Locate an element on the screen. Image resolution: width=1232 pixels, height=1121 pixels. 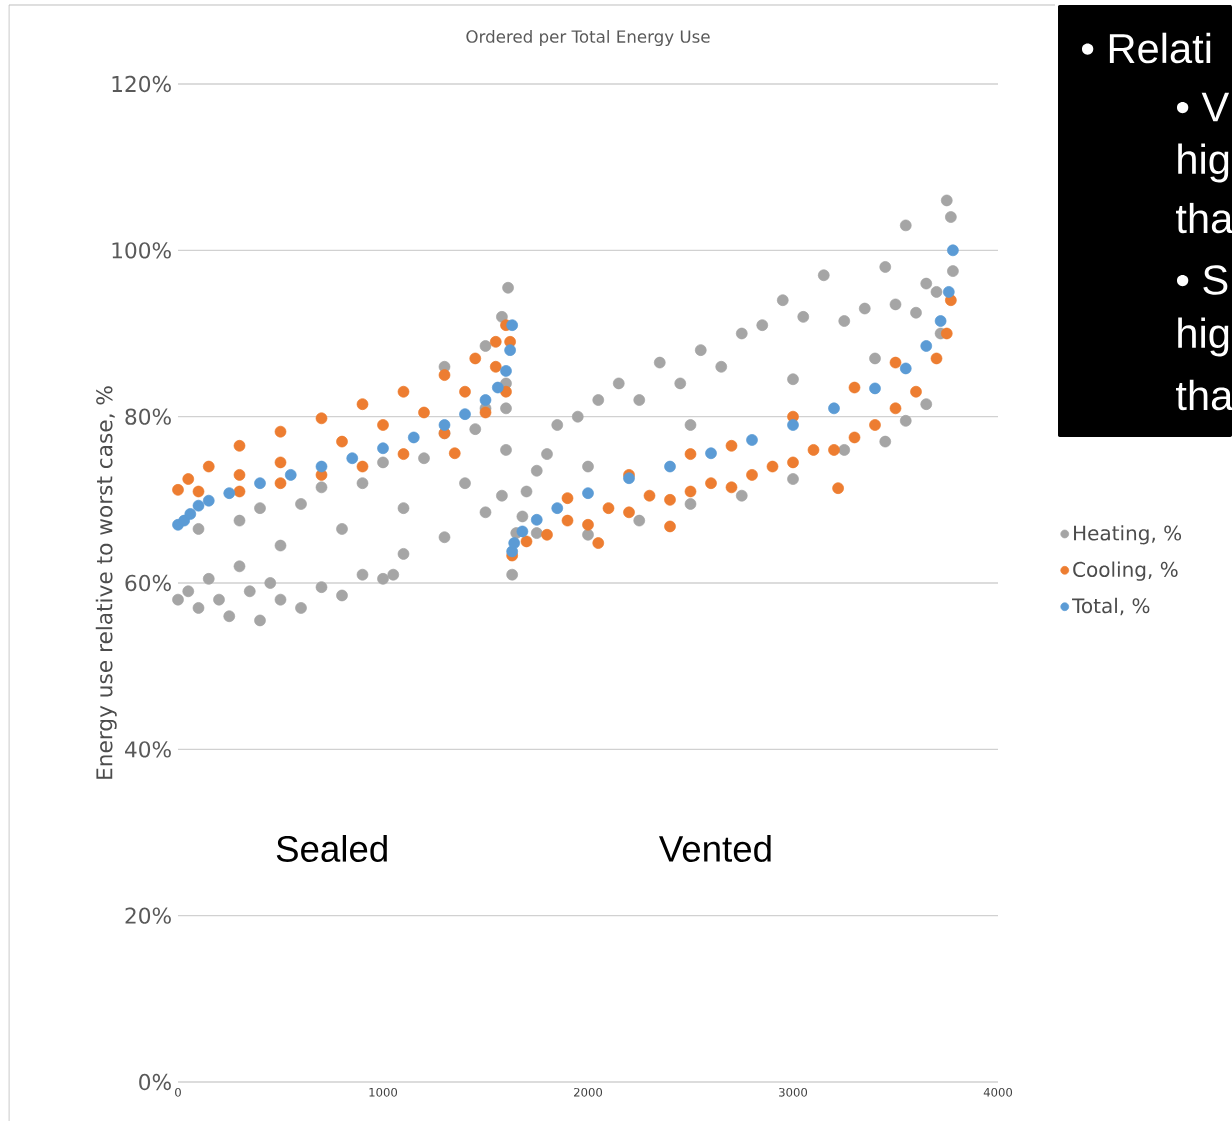
x-tick-label: 0 is located at coordinates (178, 1092).